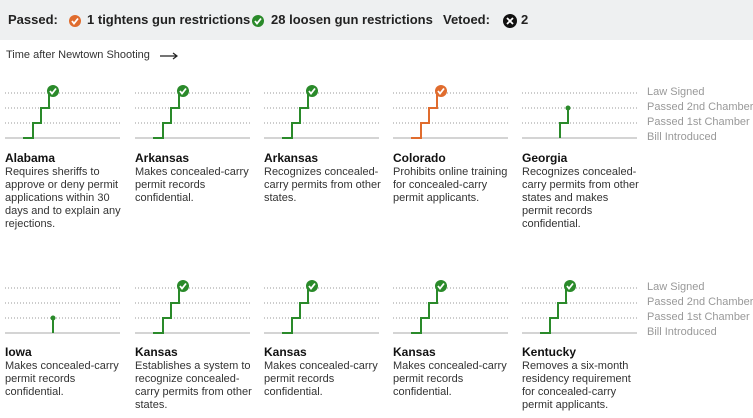 The width and height of the screenshot is (753, 418). I want to click on time-label: Time after Newtown Shooting, so click(78, 55).